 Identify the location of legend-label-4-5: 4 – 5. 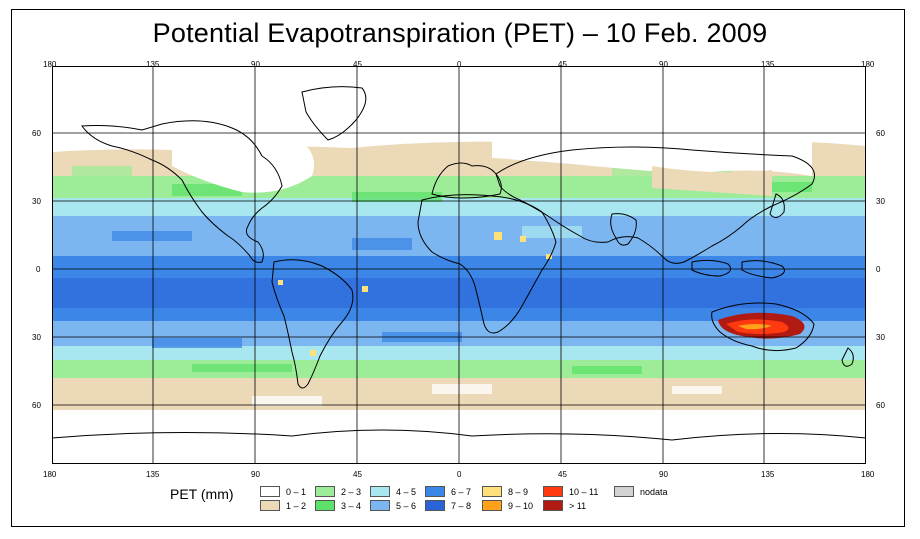
(406, 492).